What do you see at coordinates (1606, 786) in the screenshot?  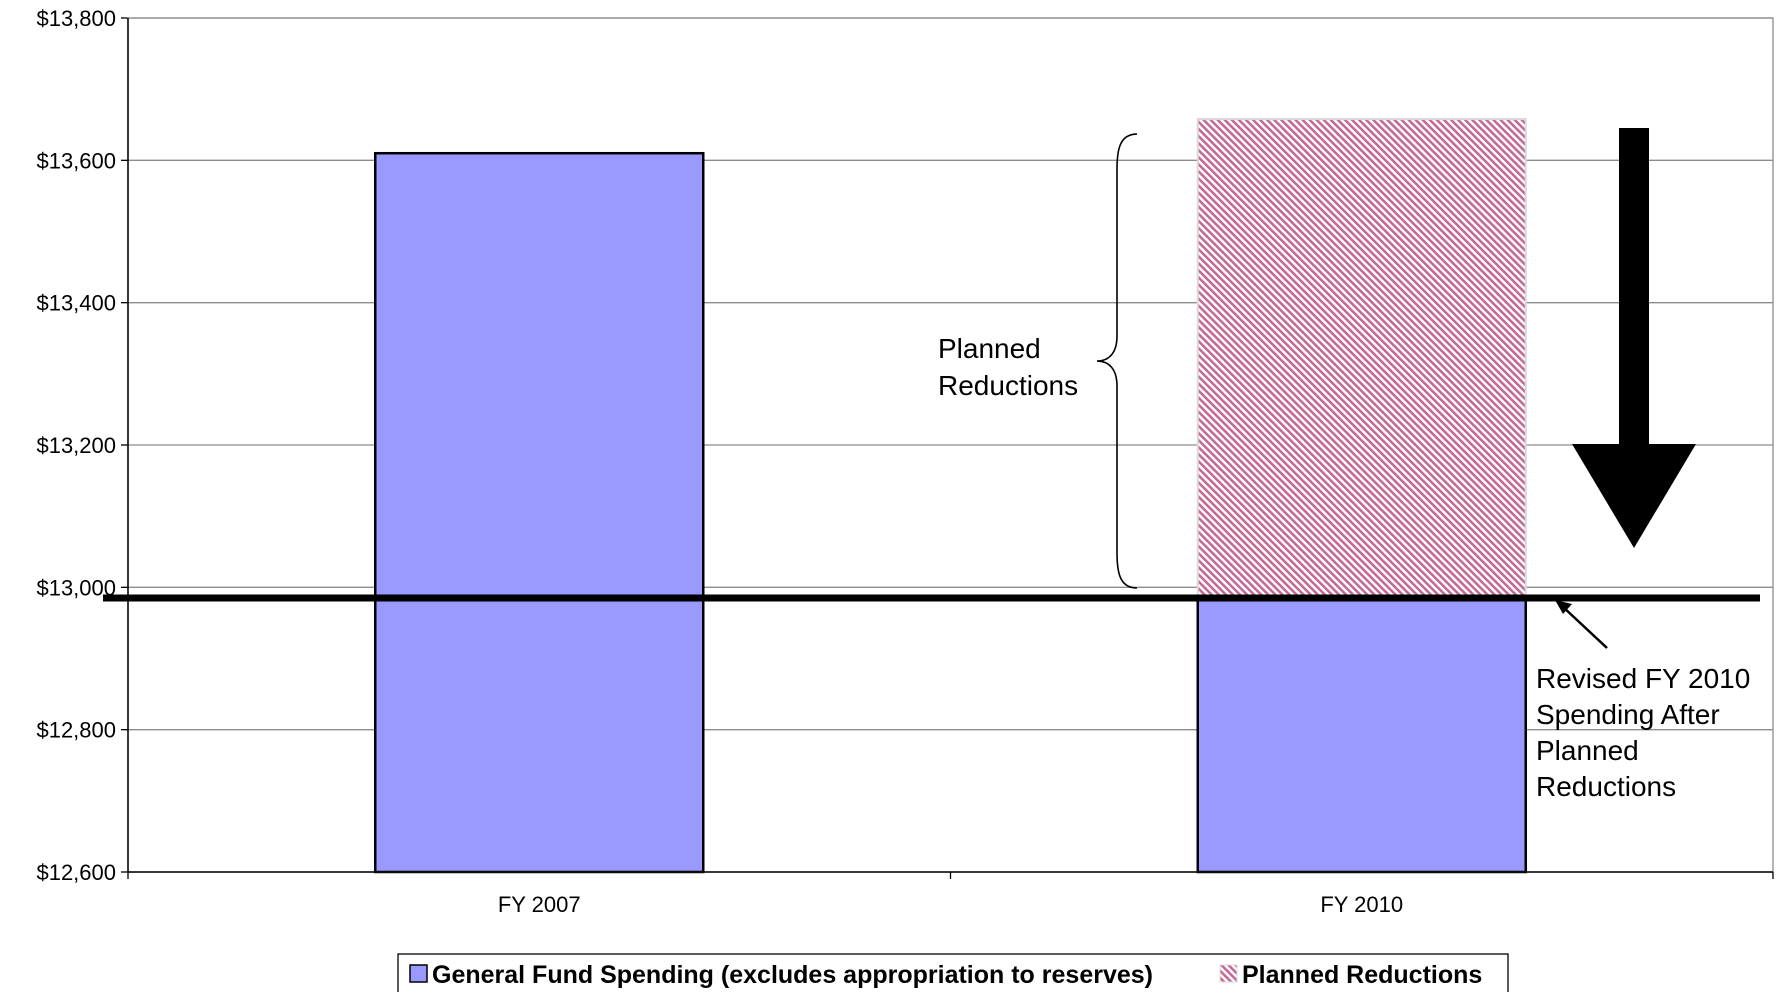 I see `revised-spending-label: Reductions` at bounding box center [1606, 786].